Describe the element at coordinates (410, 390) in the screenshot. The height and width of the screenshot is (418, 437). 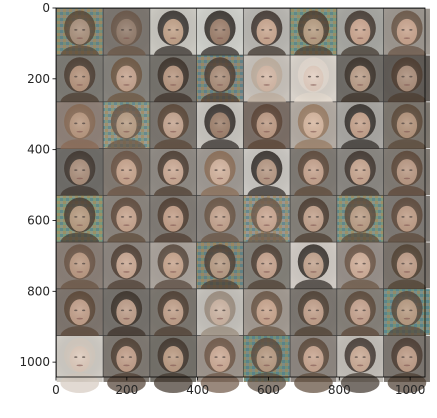
I see `x-tick-label: 1000` at that location.